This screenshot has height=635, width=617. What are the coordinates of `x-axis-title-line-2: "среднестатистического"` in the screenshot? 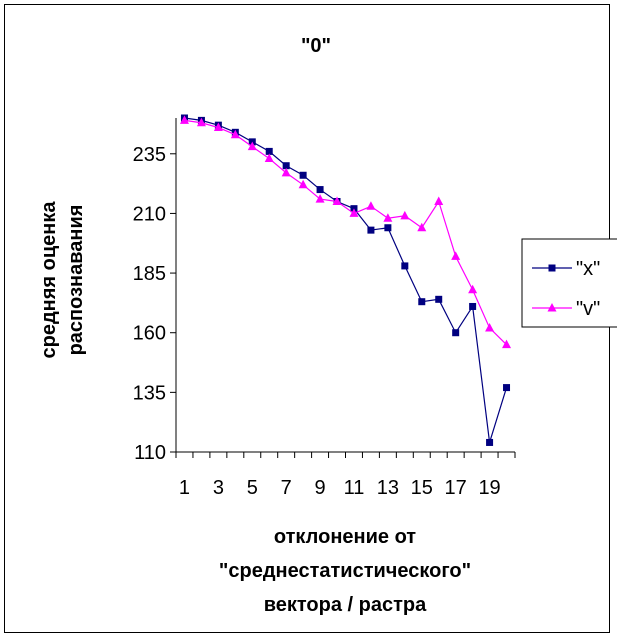 It's located at (345, 571).